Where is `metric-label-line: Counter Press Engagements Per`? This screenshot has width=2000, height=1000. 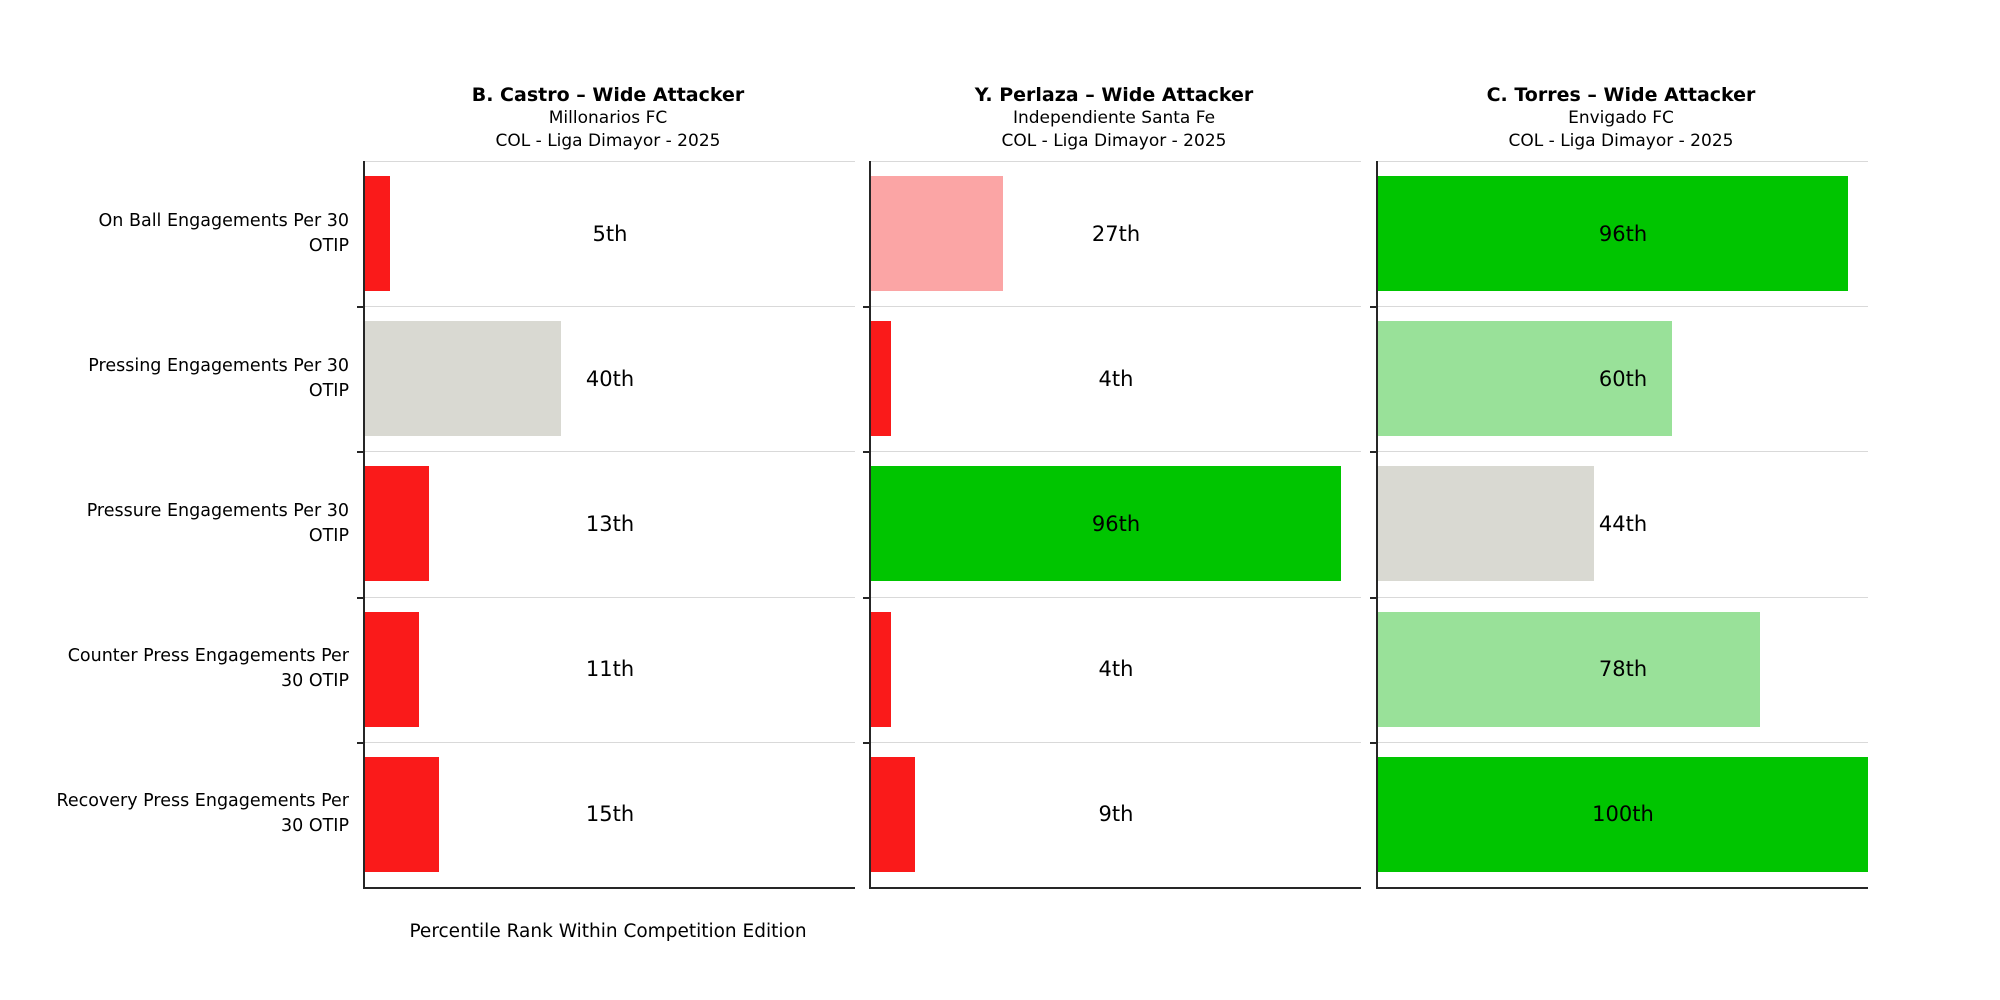
metric-label-line: Counter Press Engagements Per is located at coordinates (208, 656).